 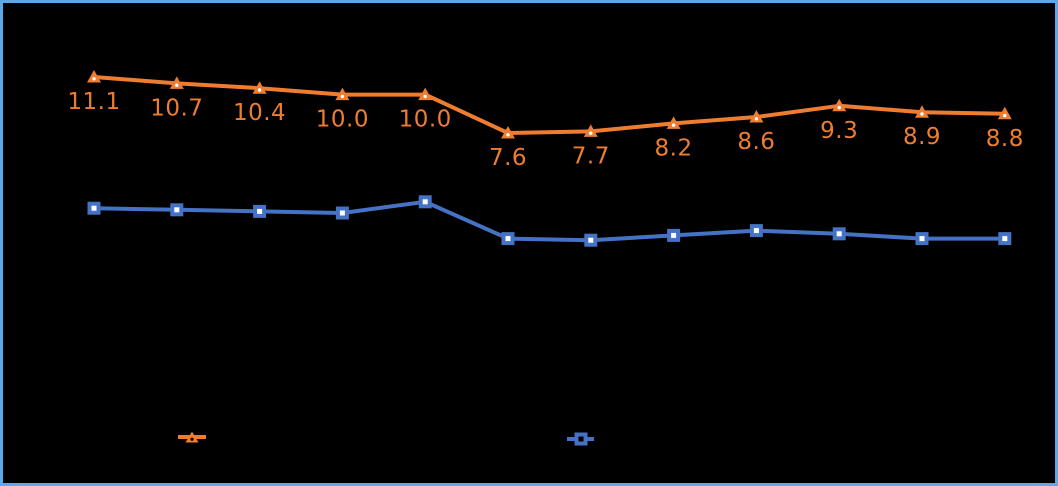 What do you see at coordinates (756, 142) in the screenshot?
I see `orange-series-data-label: 8.6` at bounding box center [756, 142].